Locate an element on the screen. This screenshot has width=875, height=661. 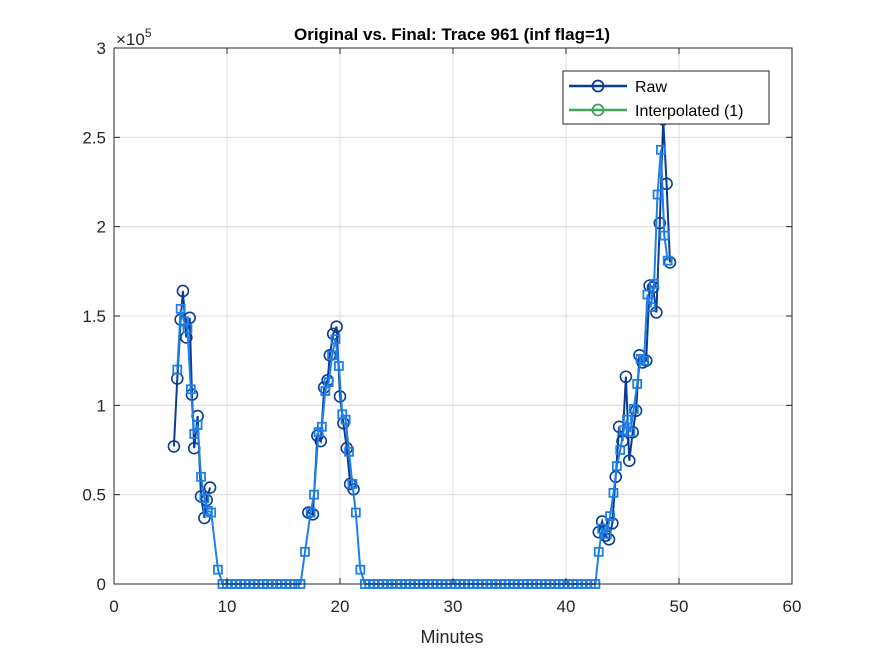
y-exponent-base: ×10 is located at coordinates (130, 39).